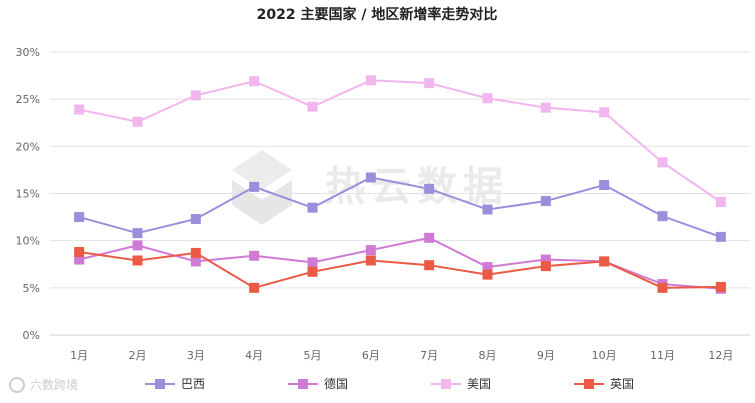 This screenshot has width=755, height=403. Describe the element at coordinates (28, 146) in the screenshot. I see `y-tick-label: 20%` at that location.